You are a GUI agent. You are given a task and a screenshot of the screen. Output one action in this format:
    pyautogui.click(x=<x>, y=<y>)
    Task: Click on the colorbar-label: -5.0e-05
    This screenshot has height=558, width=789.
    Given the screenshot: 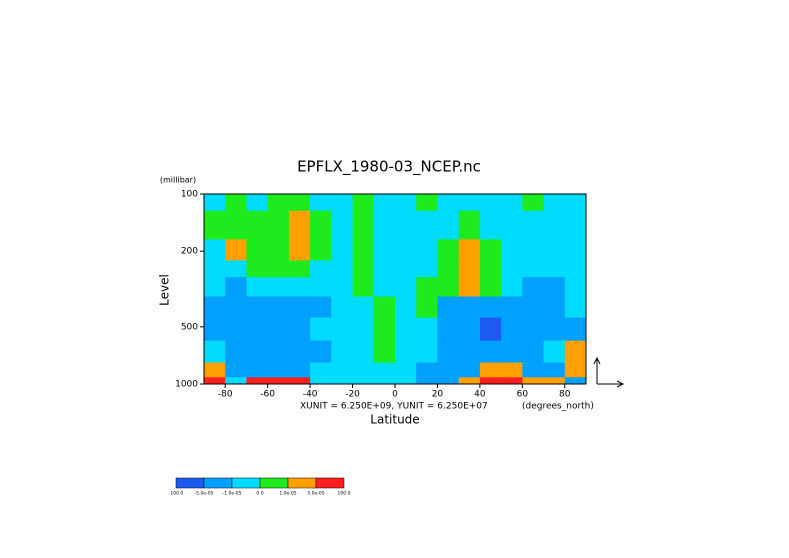 What is the action you would take?
    pyautogui.click(x=204, y=494)
    